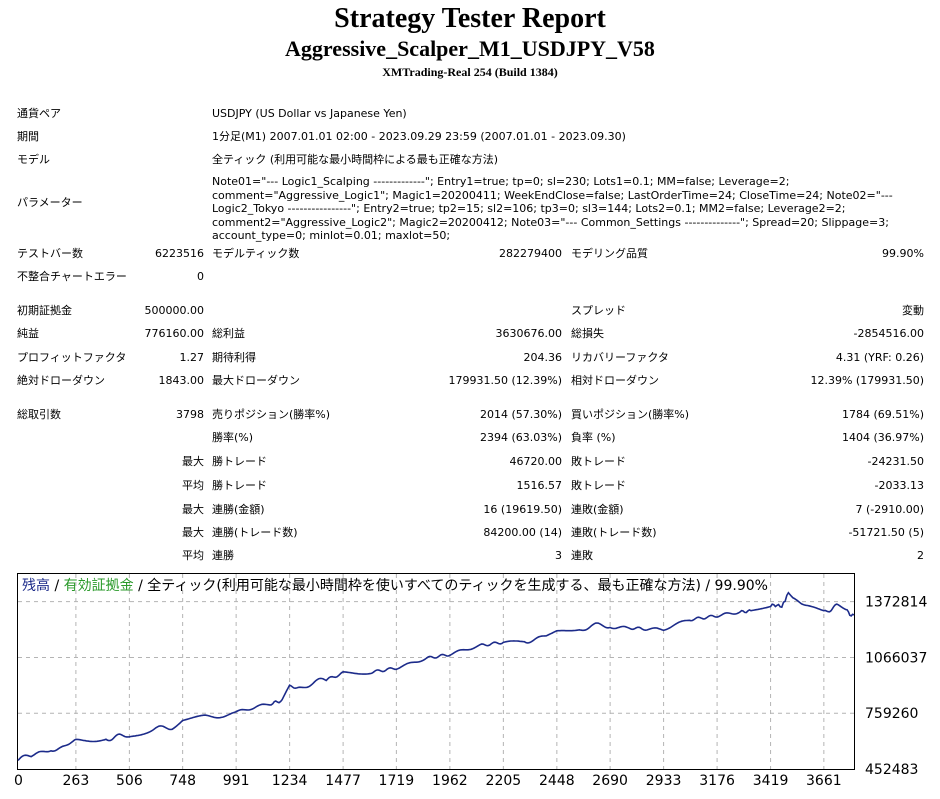  Describe the element at coordinates (256, 380) in the screenshot. I see `max-dd-label: 最大ドローダウン` at that location.